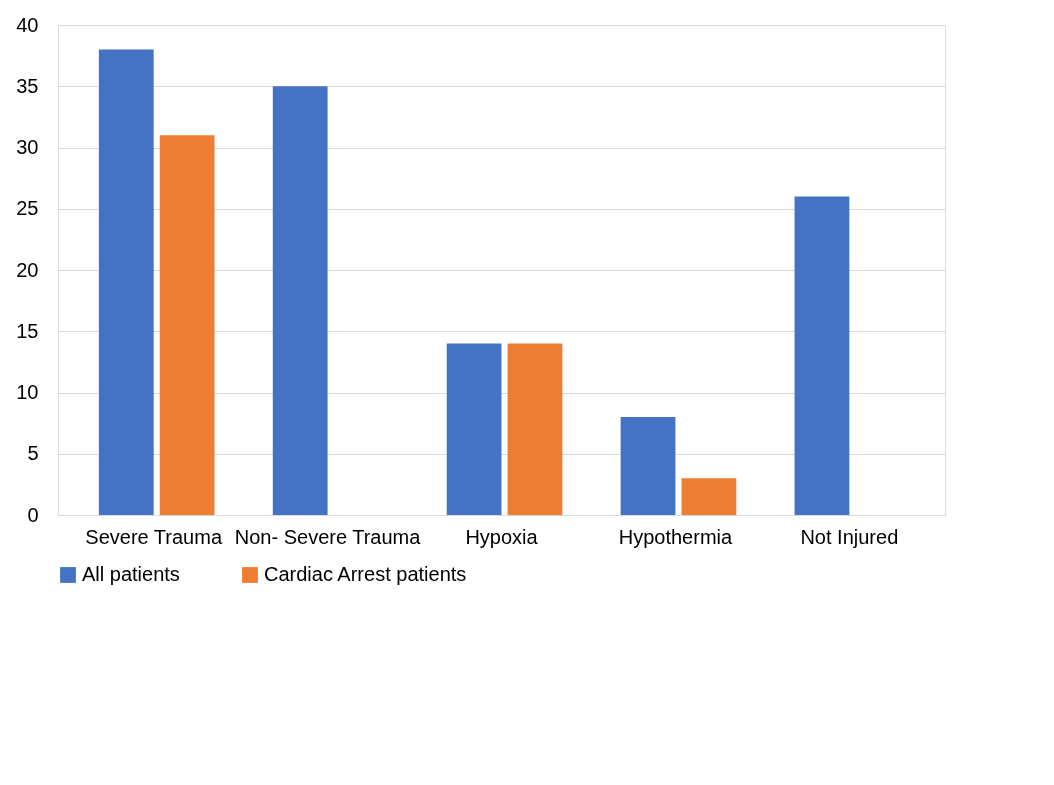 This screenshot has height=785, width=1054. I want to click on y-tick-label: 30, so click(27, 147).